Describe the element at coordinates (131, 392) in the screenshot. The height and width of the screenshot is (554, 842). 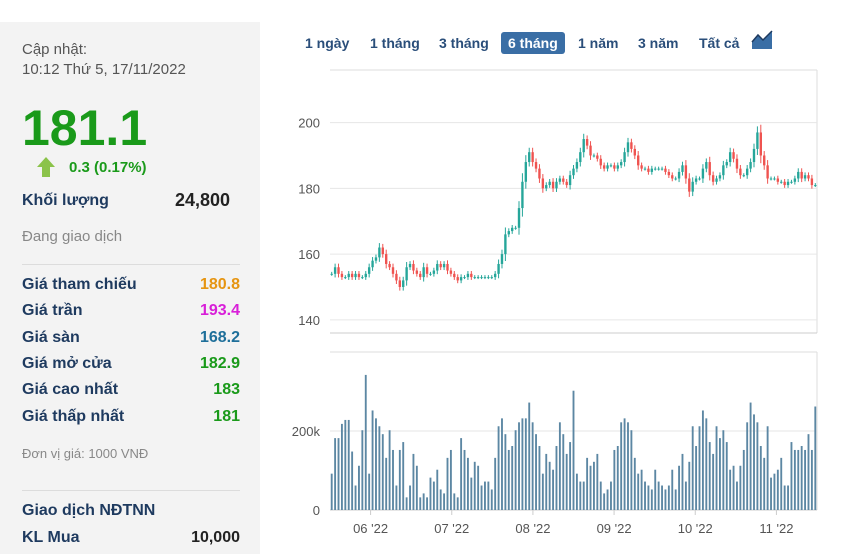
I see `stat-high-price: Giá cao nhất 183` at that location.